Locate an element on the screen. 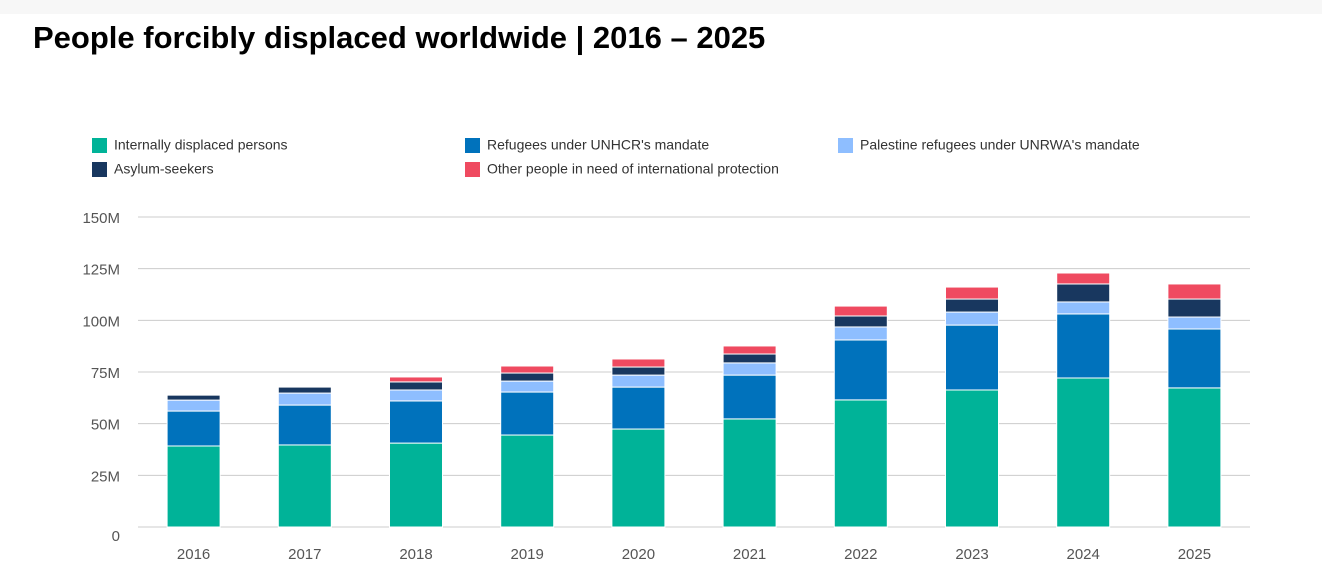 This screenshot has height=571, width=1322. x-tick-label: 2017 is located at coordinates (304, 554).